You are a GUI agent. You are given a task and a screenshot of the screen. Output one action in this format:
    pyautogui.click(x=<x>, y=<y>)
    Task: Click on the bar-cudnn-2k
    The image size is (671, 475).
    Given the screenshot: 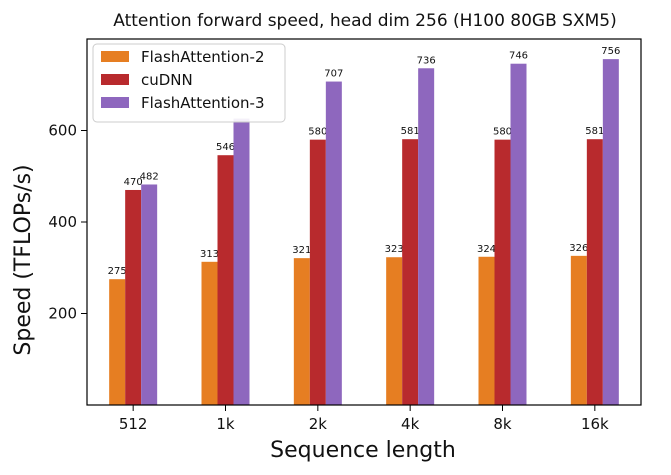 What is the action you would take?
    pyautogui.click(x=317, y=272)
    